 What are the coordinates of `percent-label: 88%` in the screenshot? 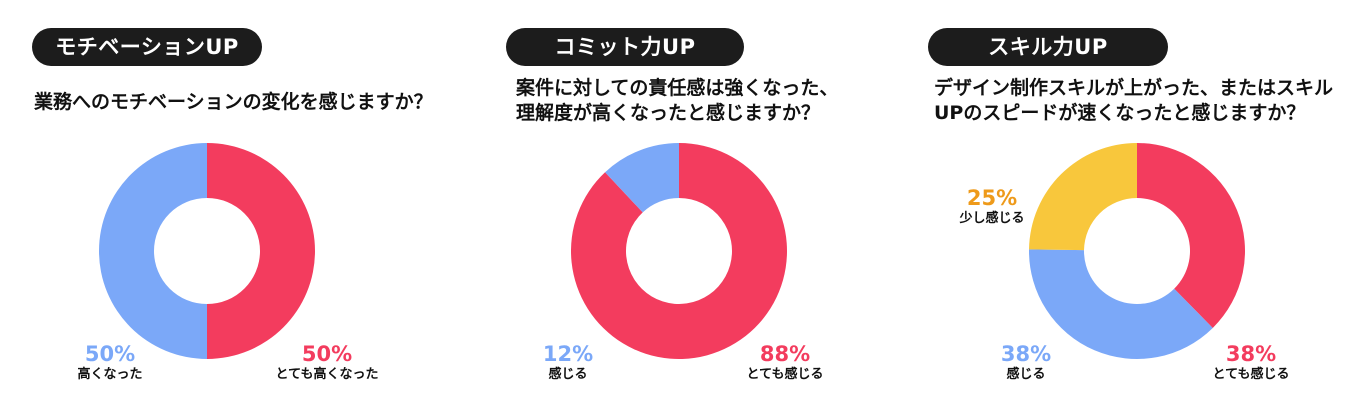 It's located at (785, 354).